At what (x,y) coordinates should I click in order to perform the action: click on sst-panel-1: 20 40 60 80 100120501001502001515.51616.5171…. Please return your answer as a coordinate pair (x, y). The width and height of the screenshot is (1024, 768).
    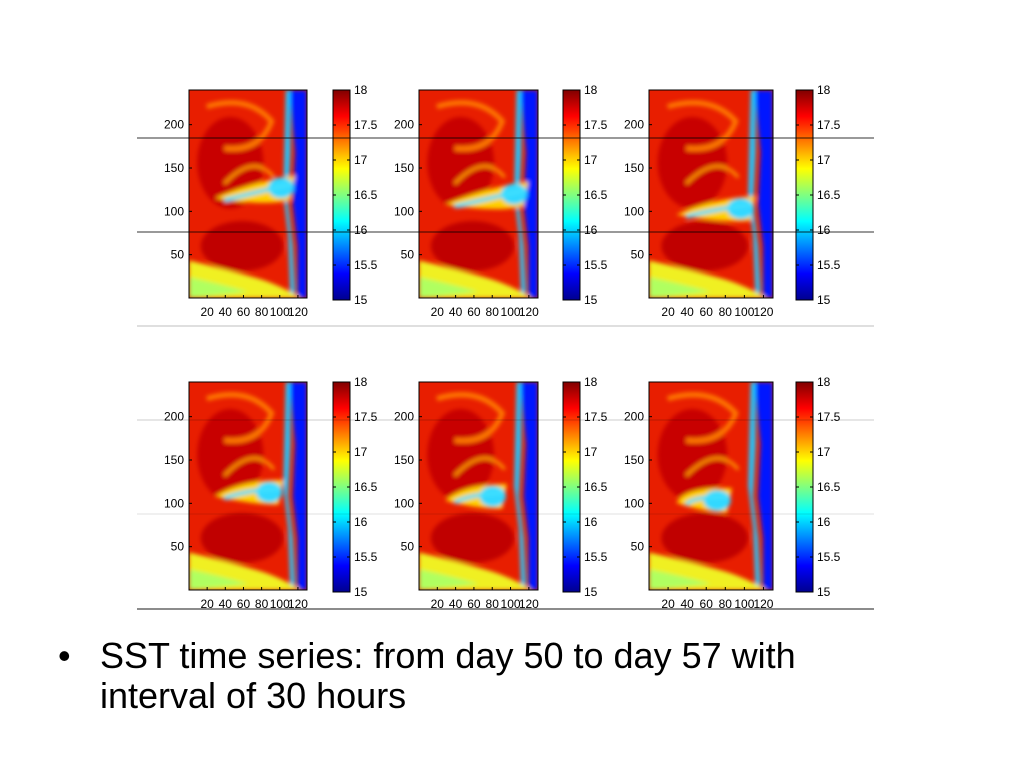
    Looking at the image, I should click on (271, 201).